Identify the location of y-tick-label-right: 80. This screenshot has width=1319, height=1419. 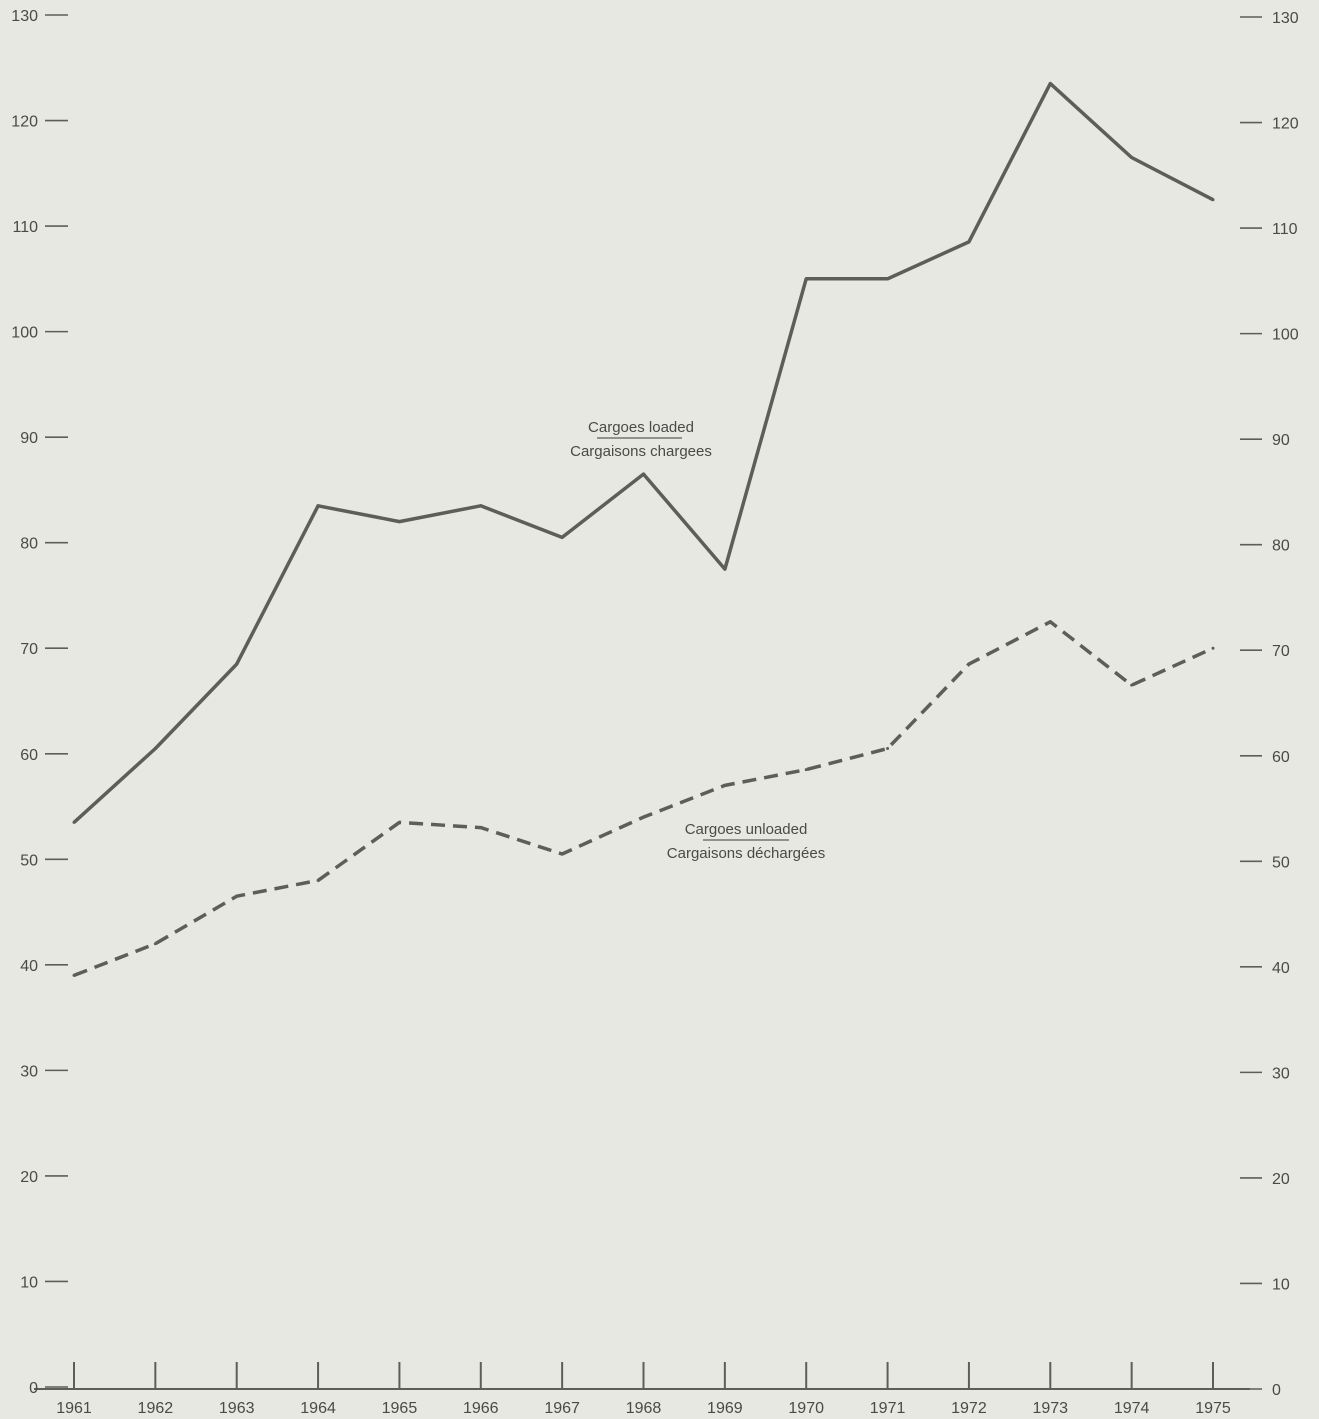
(1281, 546).